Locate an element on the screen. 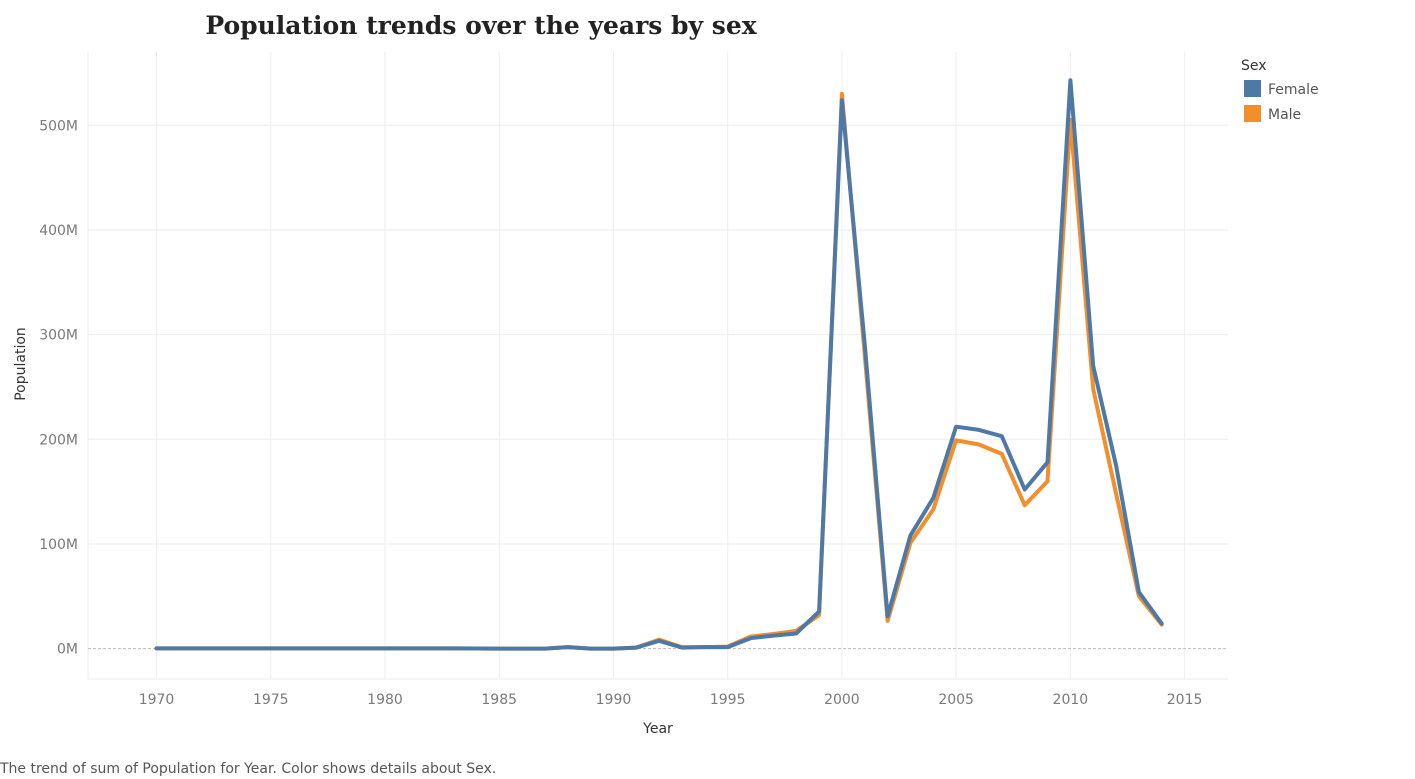 The width and height of the screenshot is (1415, 779). x-tick-label: 2005 is located at coordinates (956, 700).